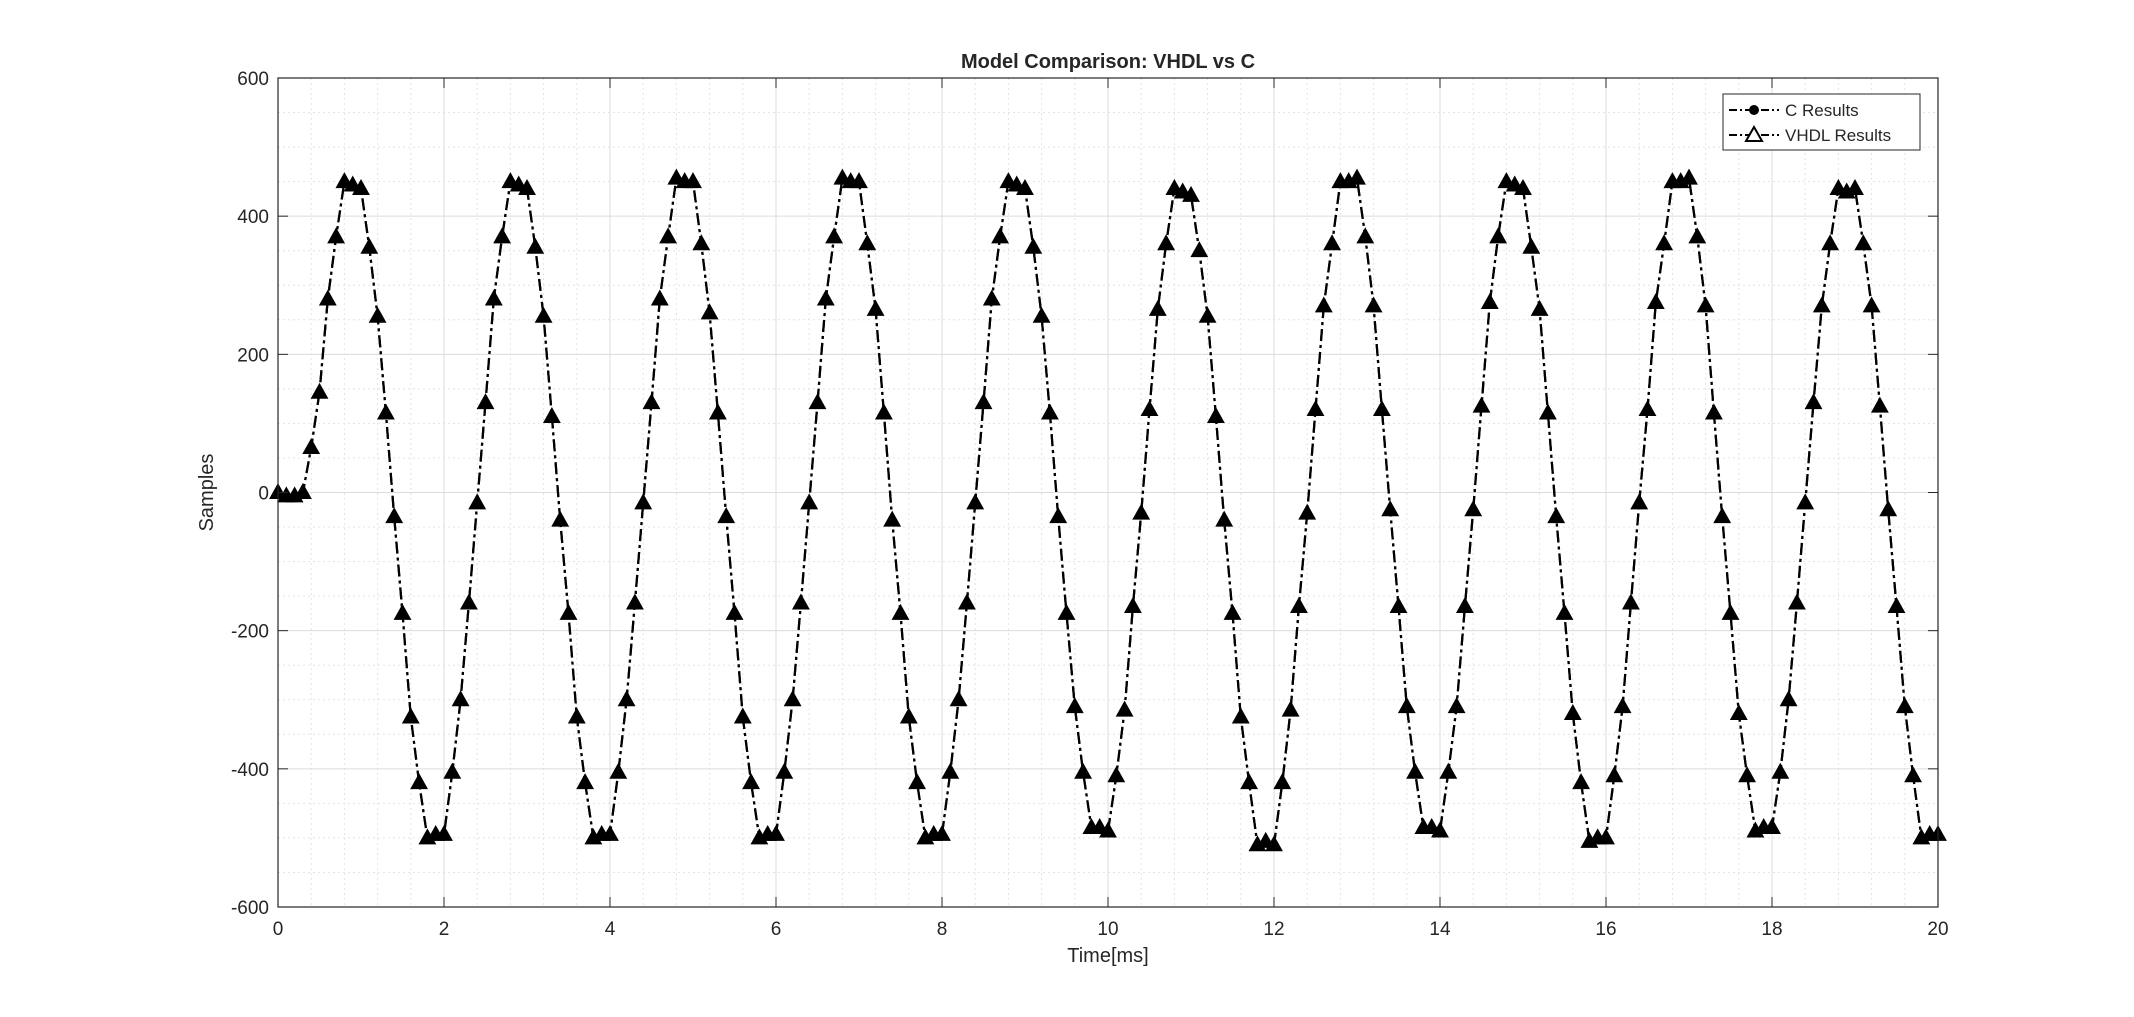  I want to click on y-tick-label: -400, so click(250, 770).